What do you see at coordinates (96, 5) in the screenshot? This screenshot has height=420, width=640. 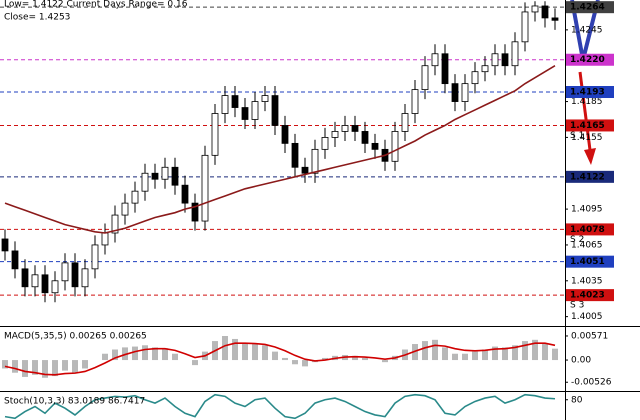 I see `info-text: Low= 1.4122 Current Days Range= 0.16` at bounding box center [96, 5].